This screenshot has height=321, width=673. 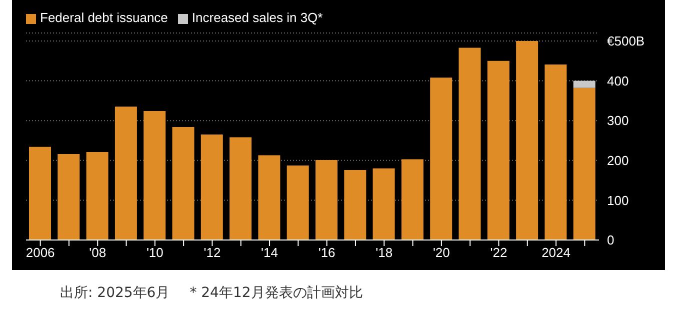 What do you see at coordinates (115, 293) in the screenshot?
I see `text: 出所: 2025年6月` at bounding box center [115, 293].